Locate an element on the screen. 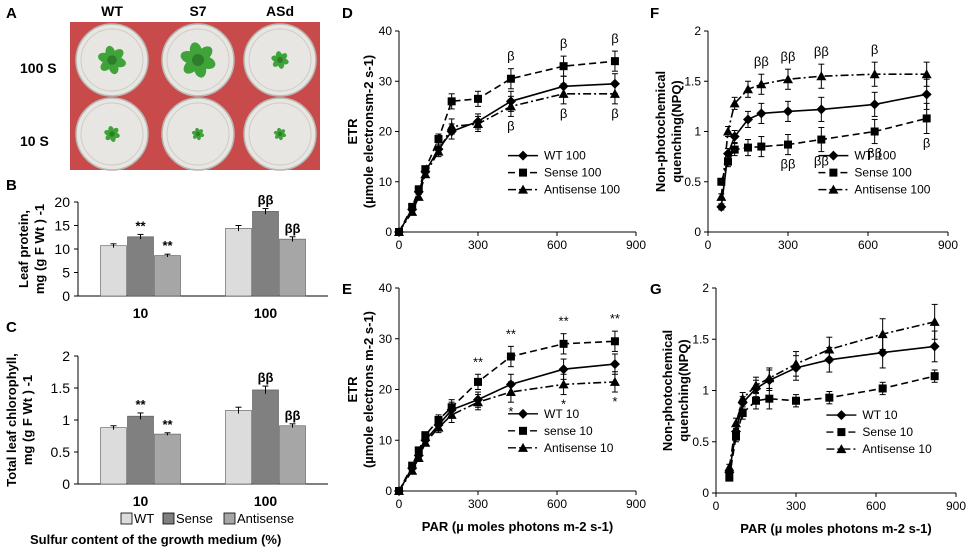 Image resolution: width=970 pixels, height=552 pixels. photo-row-label-10s: 10 S is located at coordinates (34, 141).